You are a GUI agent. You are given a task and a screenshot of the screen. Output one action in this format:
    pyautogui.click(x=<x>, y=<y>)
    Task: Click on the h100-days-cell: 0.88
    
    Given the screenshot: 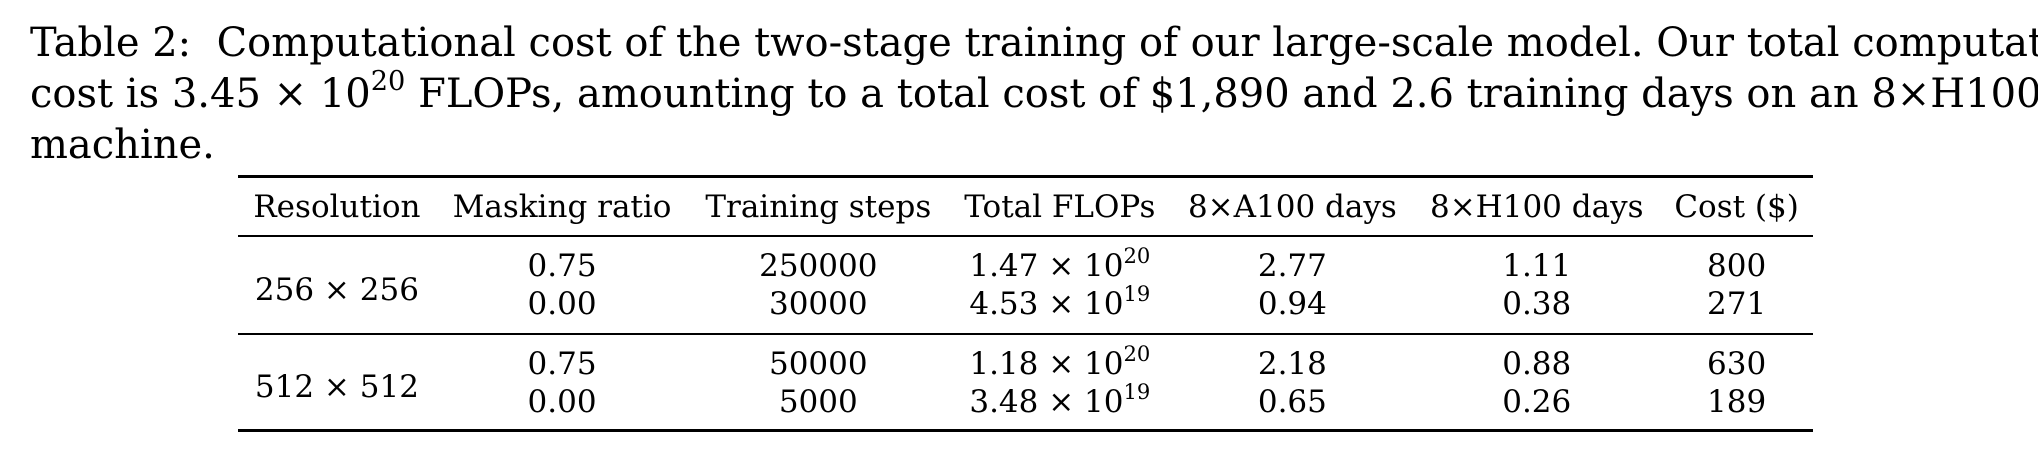 What is the action you would take?
    pyautogui.click(x=1537, y=364)
    